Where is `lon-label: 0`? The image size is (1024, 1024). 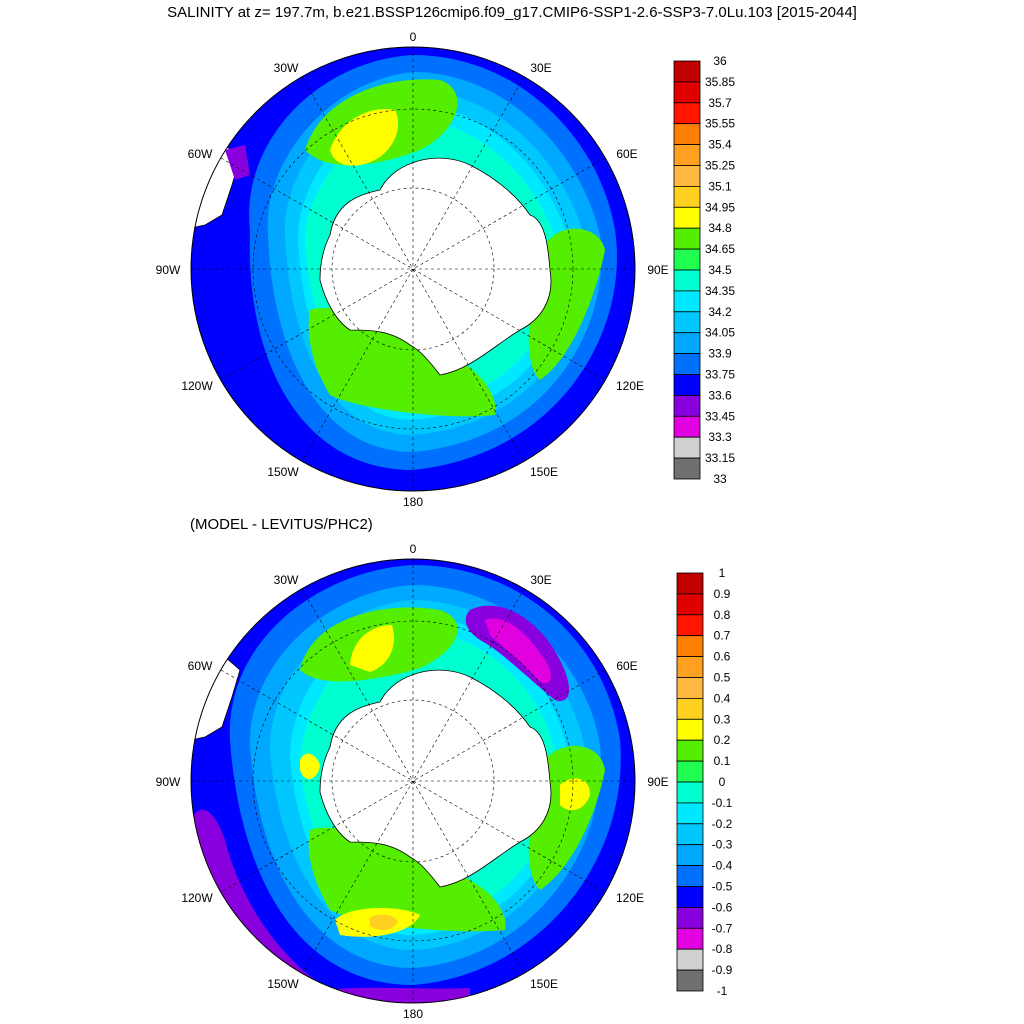 lon-label: 0 is located at coordinates (413, 37).